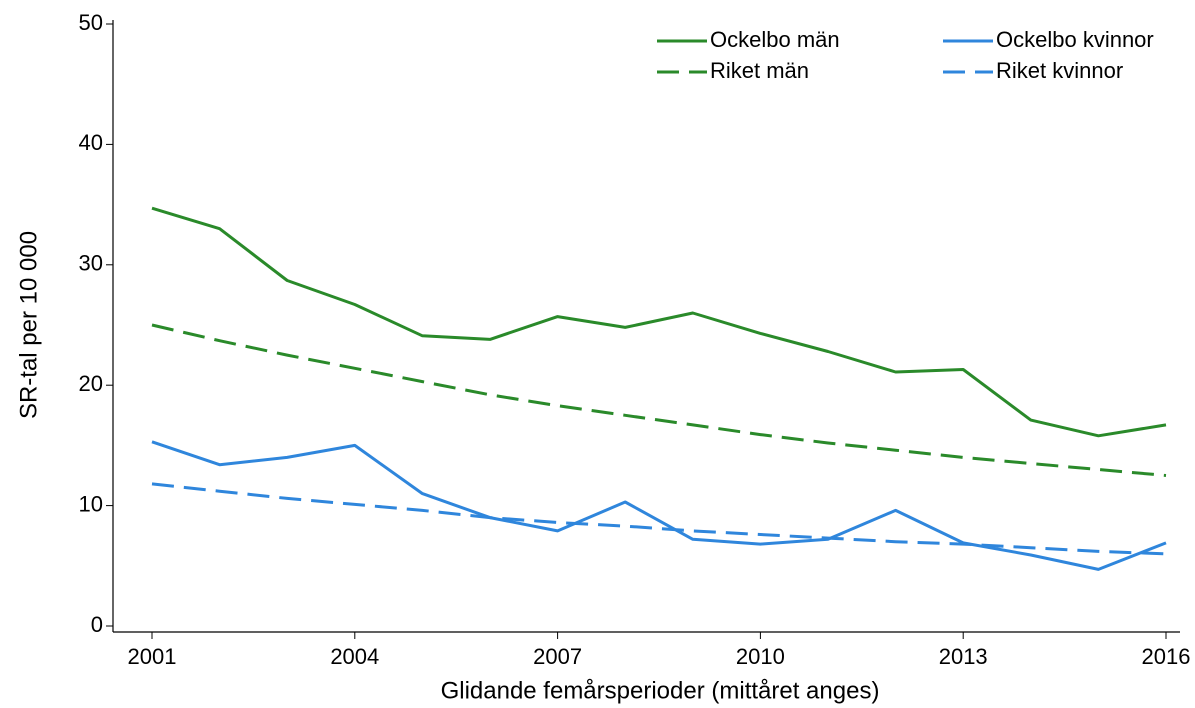 The image size is (1195, 708). I want to click on series-line, so click(659, 519).